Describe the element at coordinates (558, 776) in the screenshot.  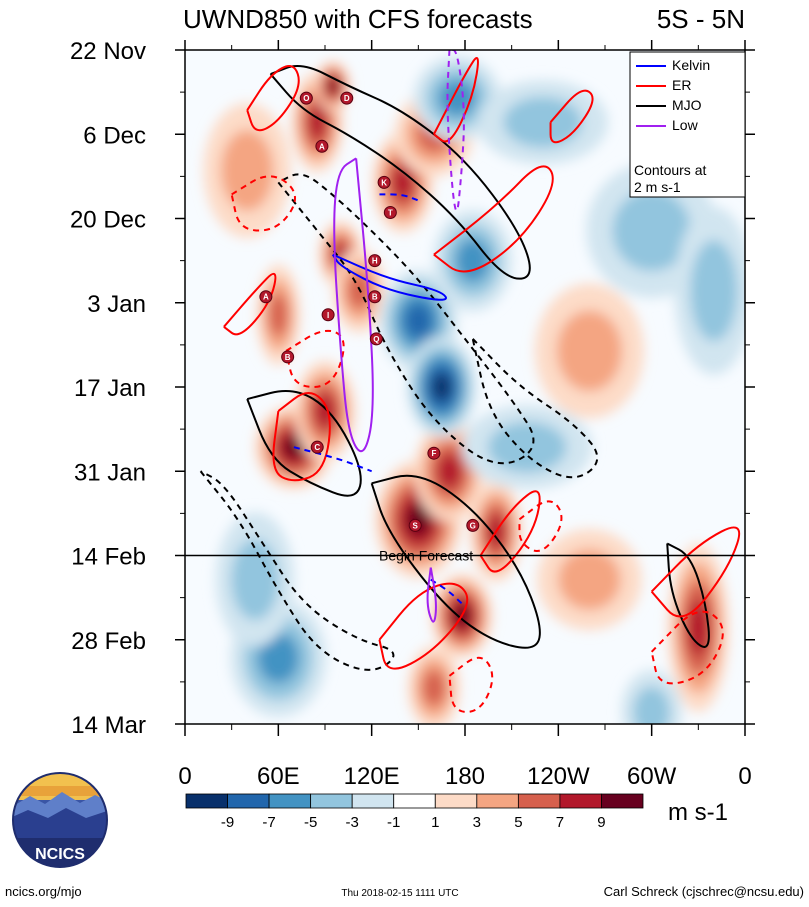
I see `x-tick-label-4: 120W` at that location.